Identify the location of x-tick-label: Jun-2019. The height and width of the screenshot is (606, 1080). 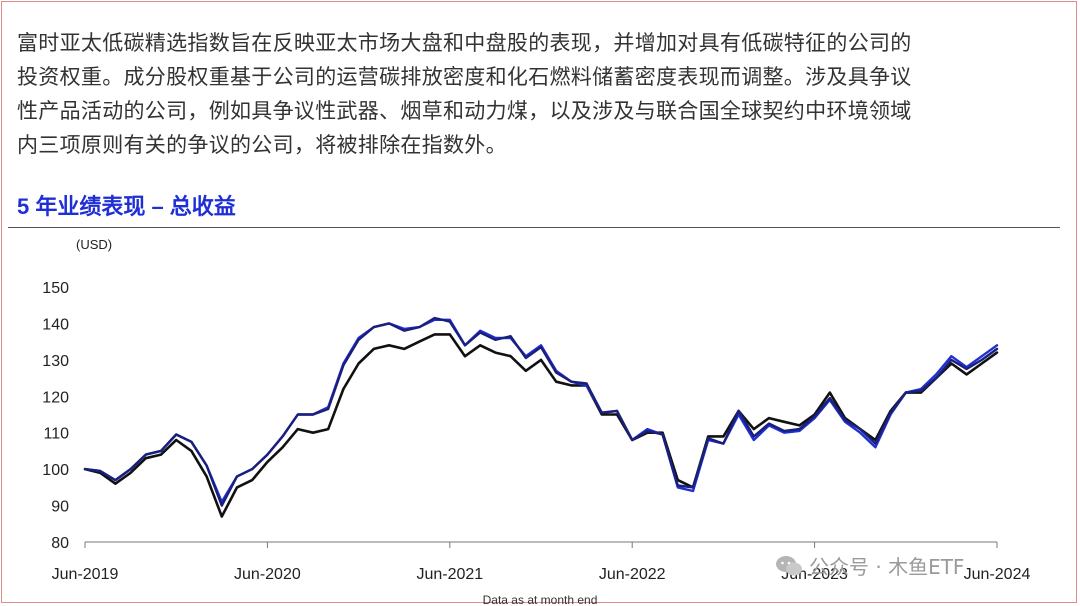
(85, 574).